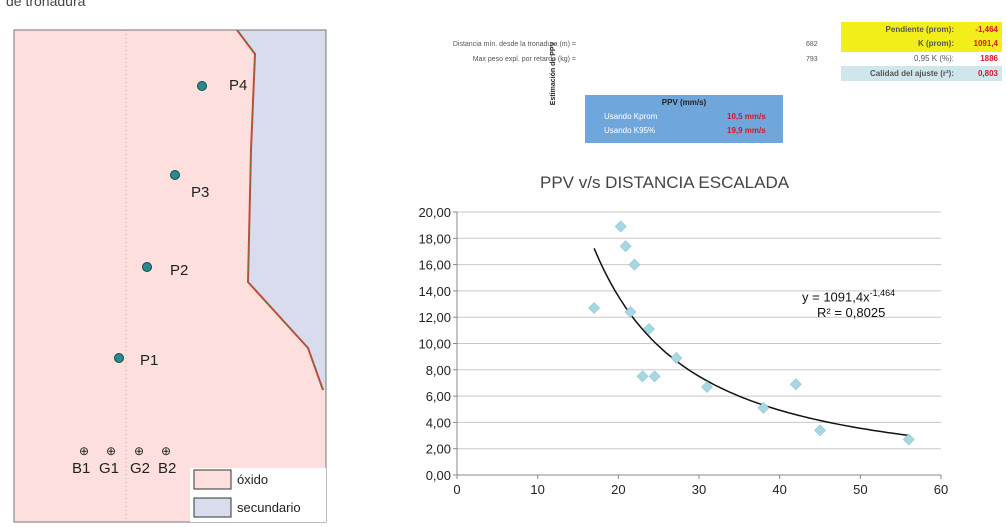 The image size is (1006, 527). I want to click on param-row-weight-value: 793, so click(812, 59).